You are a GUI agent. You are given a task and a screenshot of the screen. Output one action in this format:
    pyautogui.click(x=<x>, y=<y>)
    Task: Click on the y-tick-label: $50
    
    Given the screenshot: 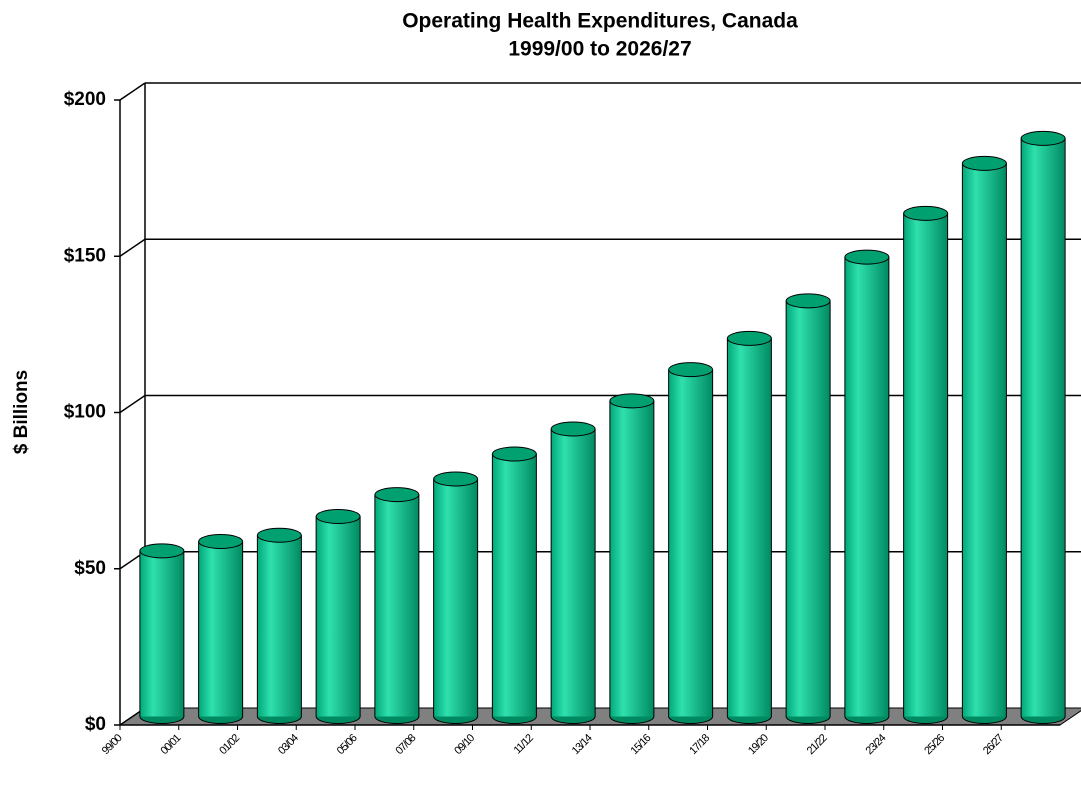 What is the action you would take?
    pyautogui.click(x=90, y=568)
    